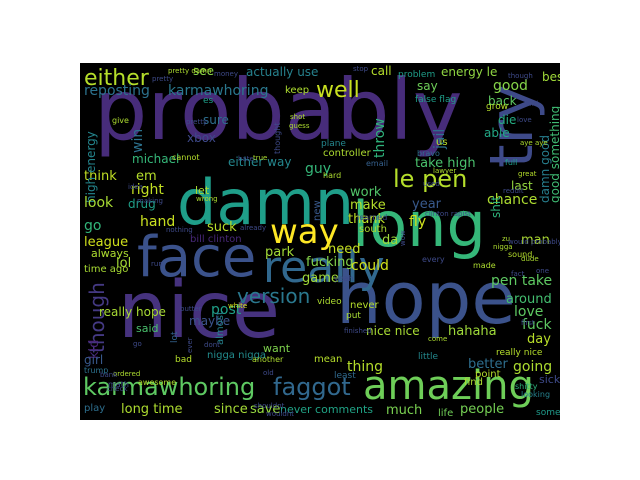 The height and width of the screenshot is (480, 640). I want to click on cloud-word: video, so click(329, 302).